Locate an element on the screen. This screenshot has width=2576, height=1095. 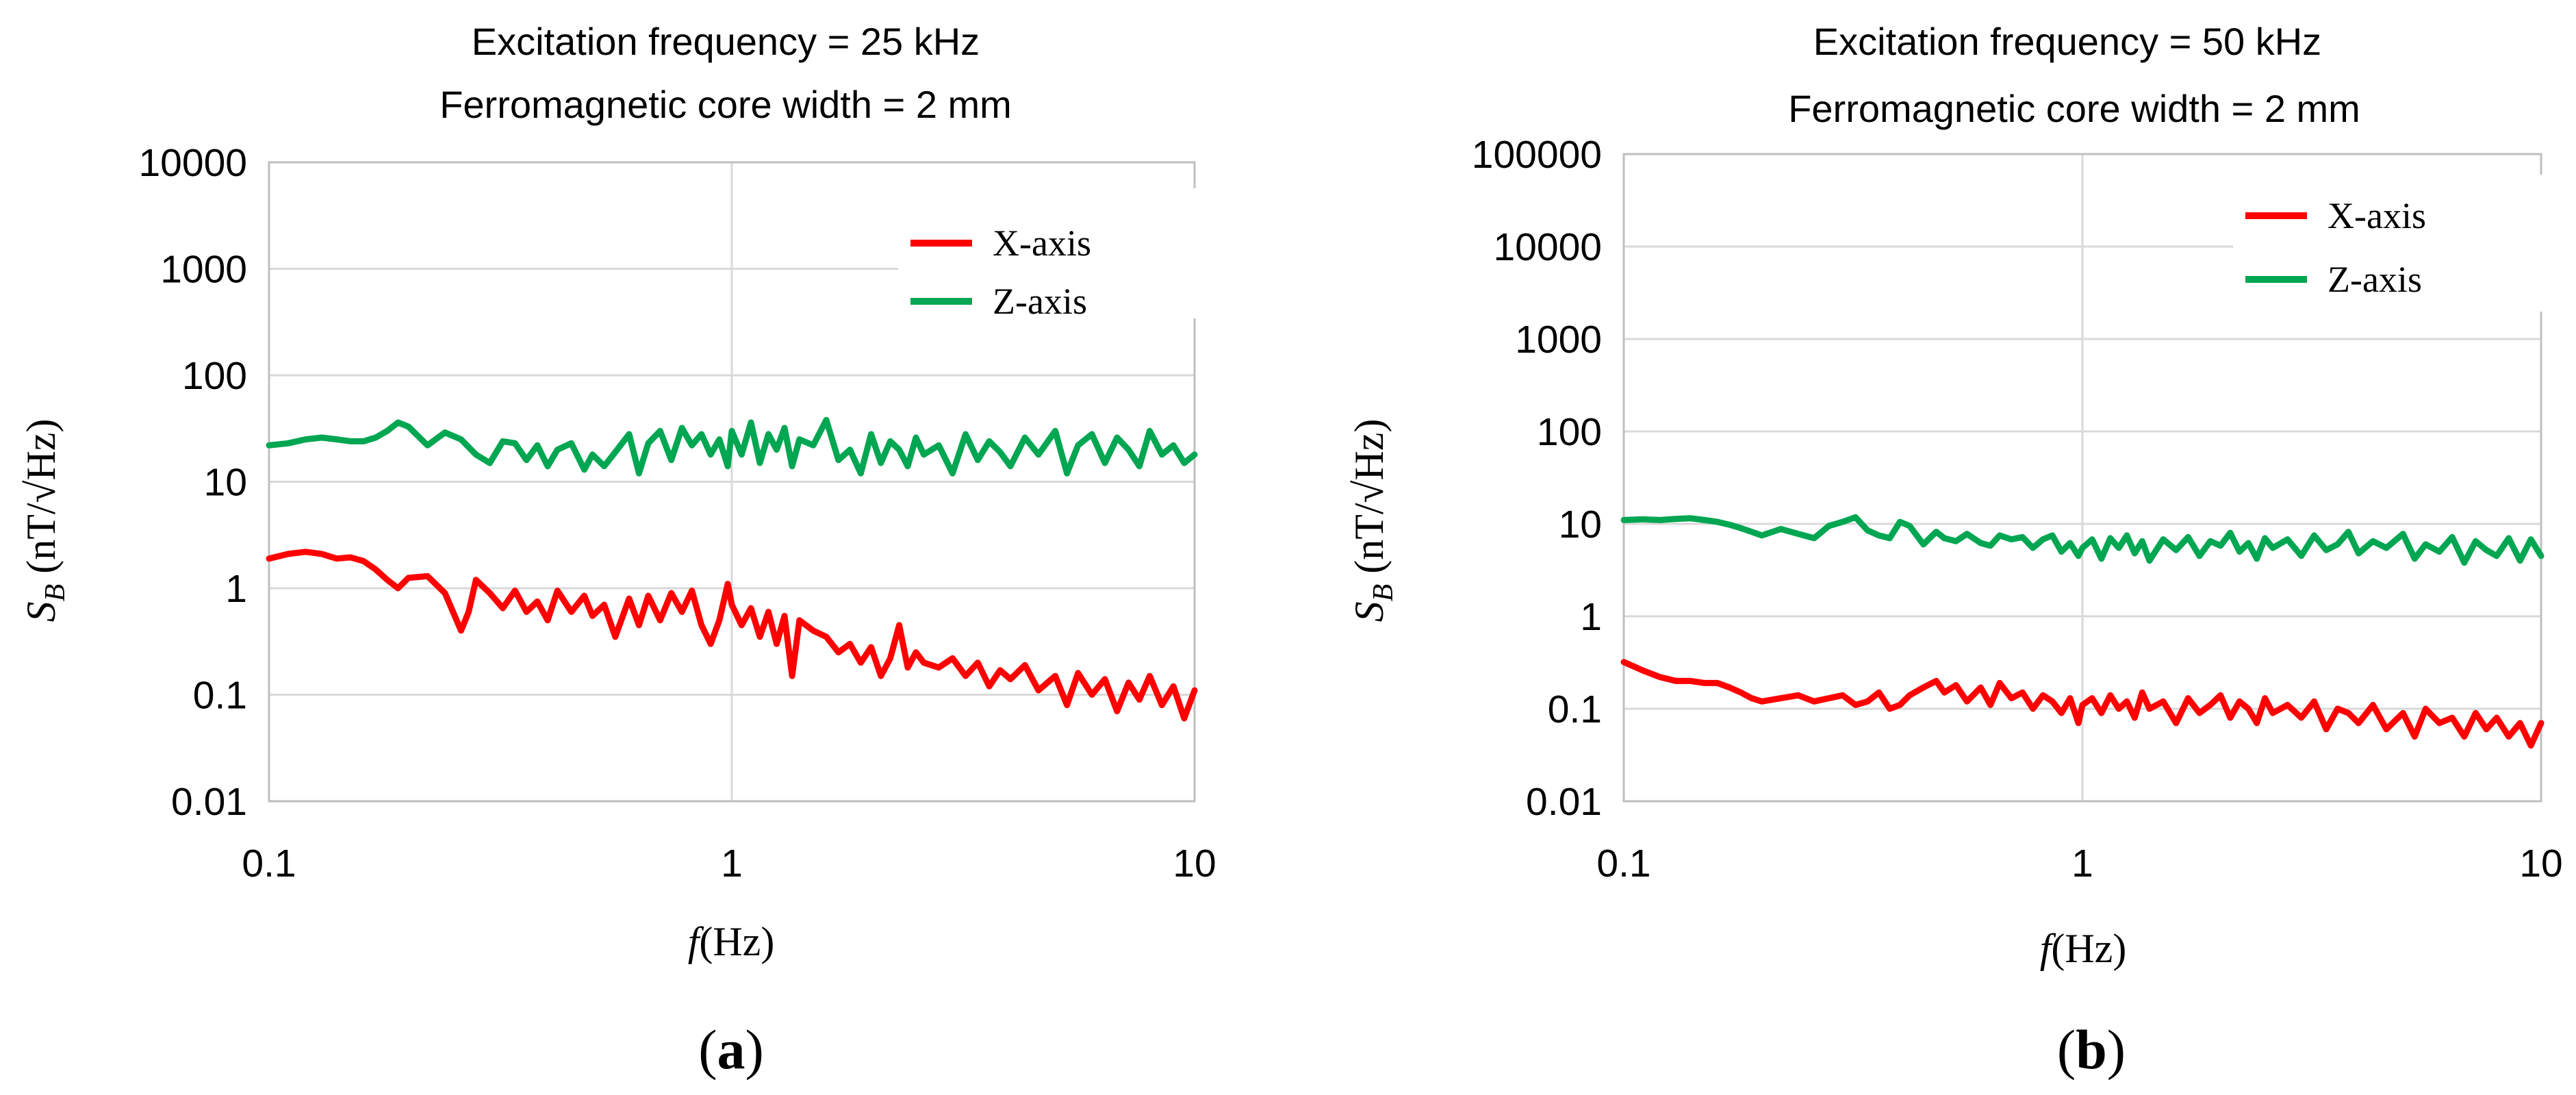
panel-b-y-tick-label: 0.1 is located at coordinates (1575, 709).